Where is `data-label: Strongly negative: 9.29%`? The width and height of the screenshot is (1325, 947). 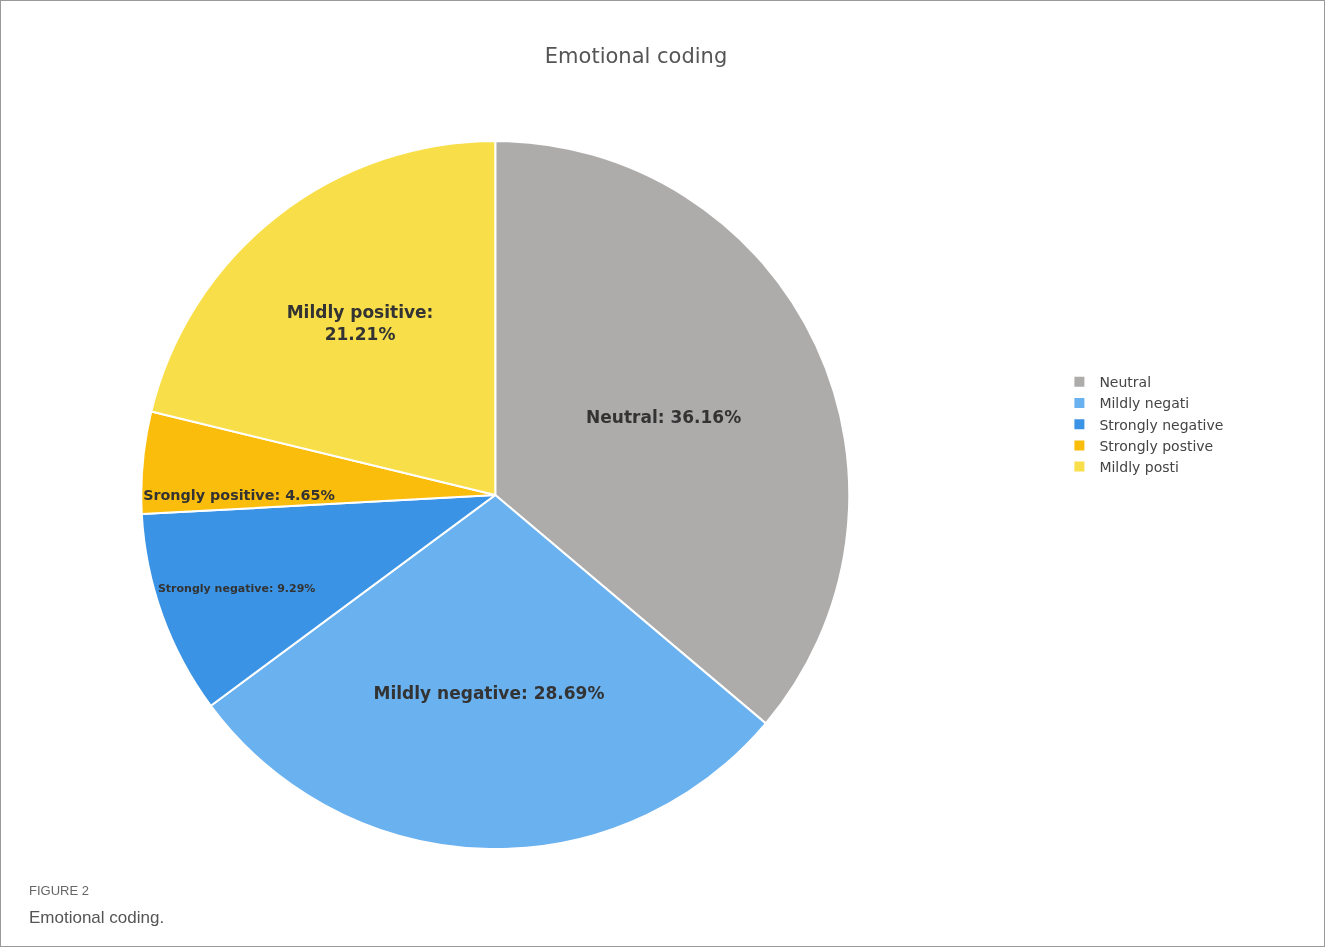 data-label: Strongly negative: 9.29% is located at coordinates (236, 589).